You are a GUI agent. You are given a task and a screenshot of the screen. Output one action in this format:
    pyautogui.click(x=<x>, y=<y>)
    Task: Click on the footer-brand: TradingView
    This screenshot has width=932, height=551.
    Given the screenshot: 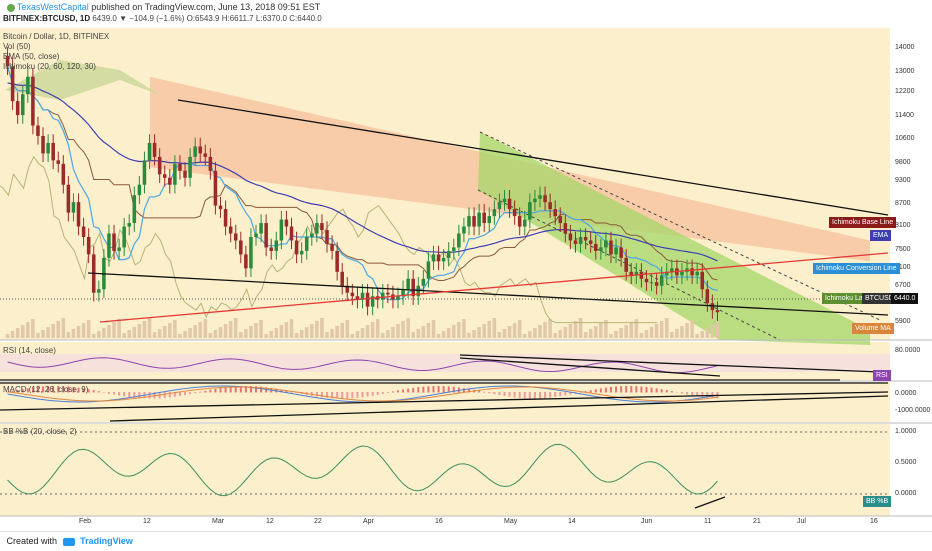 What is the action you would take?
    pyautogui.click(x=106, y=541)
    